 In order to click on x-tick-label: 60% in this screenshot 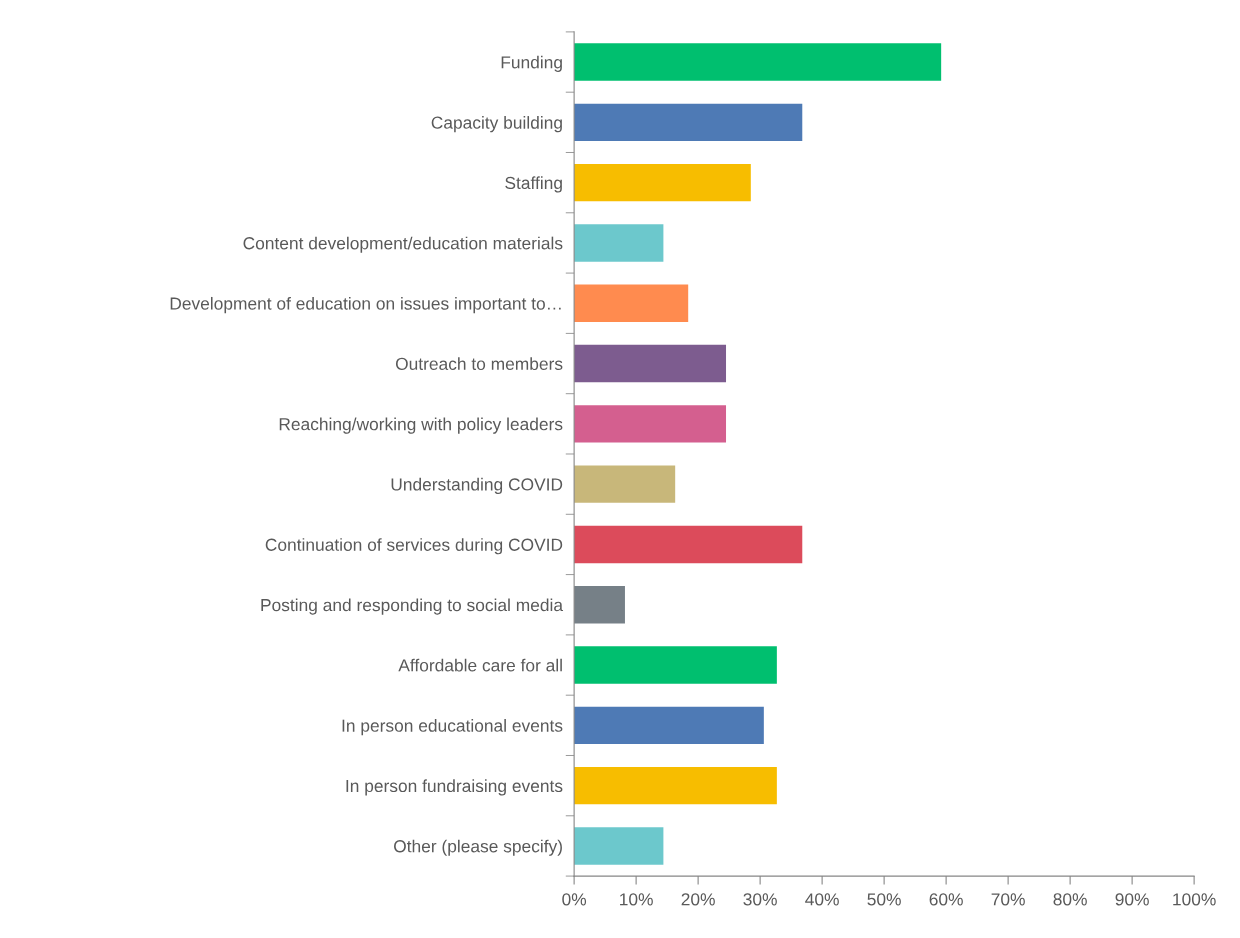, I will do `click(946, 899)`.